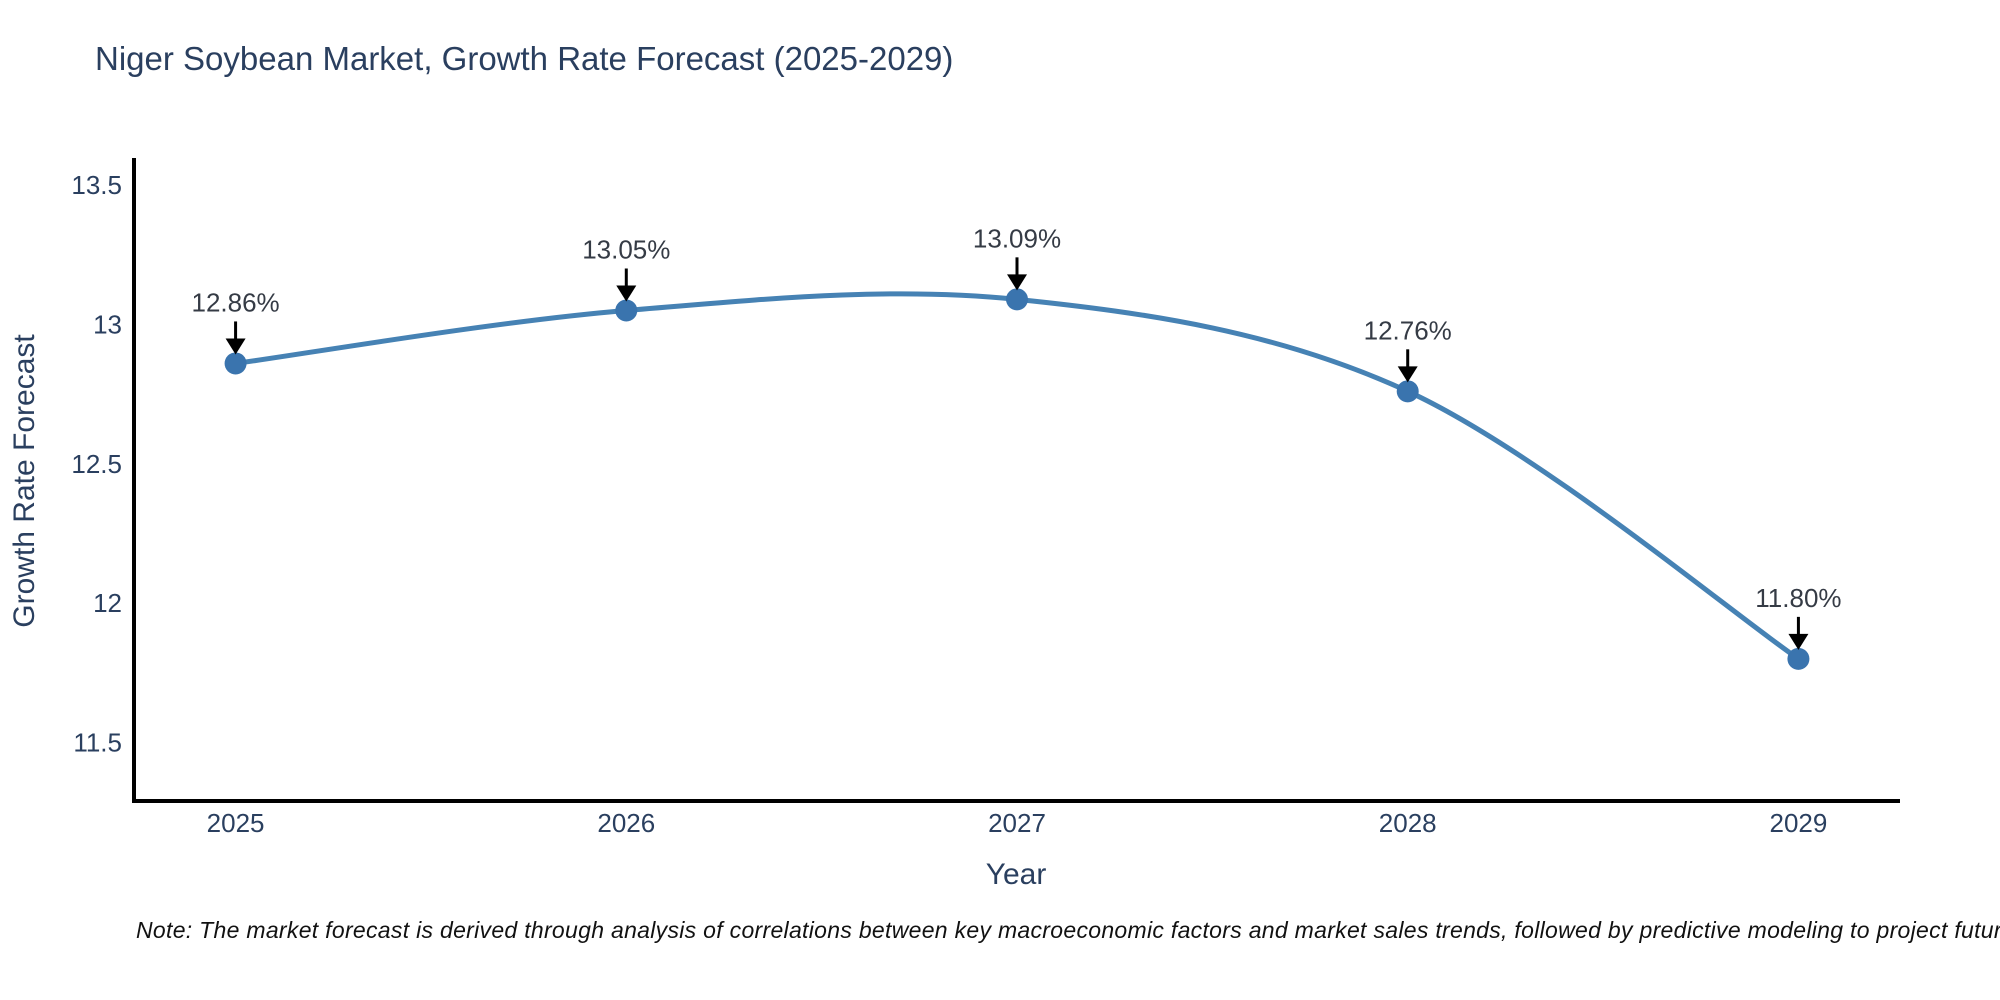 This screenshot has height=1000, width=2000. What do you see at coordinates (1017, 238) in the screenshot?
I see `annotation-label: 13.09%` at bounding box center [1017, 238].